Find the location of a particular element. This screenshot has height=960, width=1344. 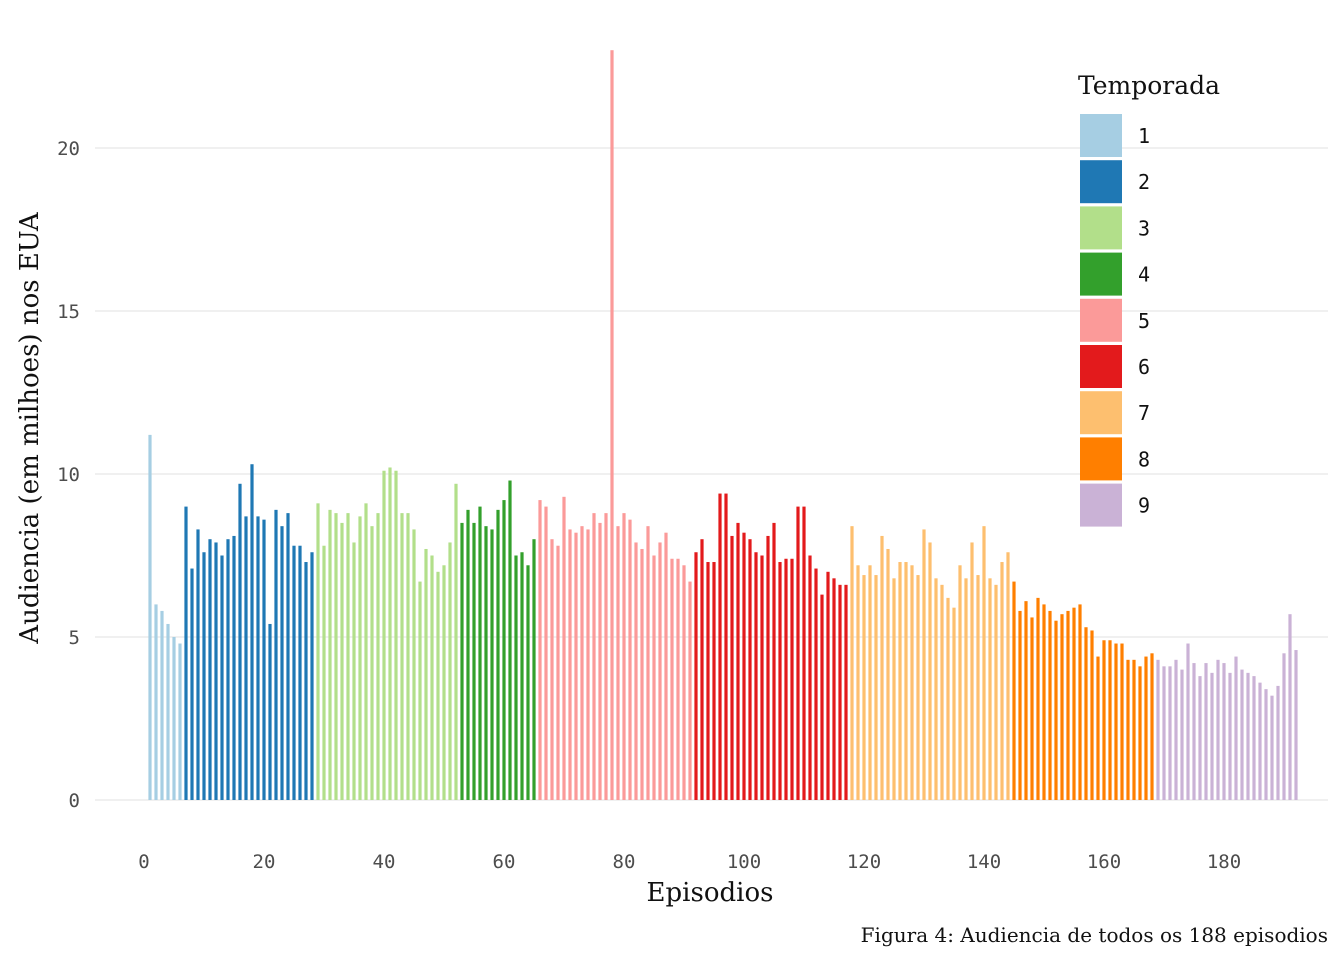

x-tick-label: 120 is located at coordinates (864, 862).